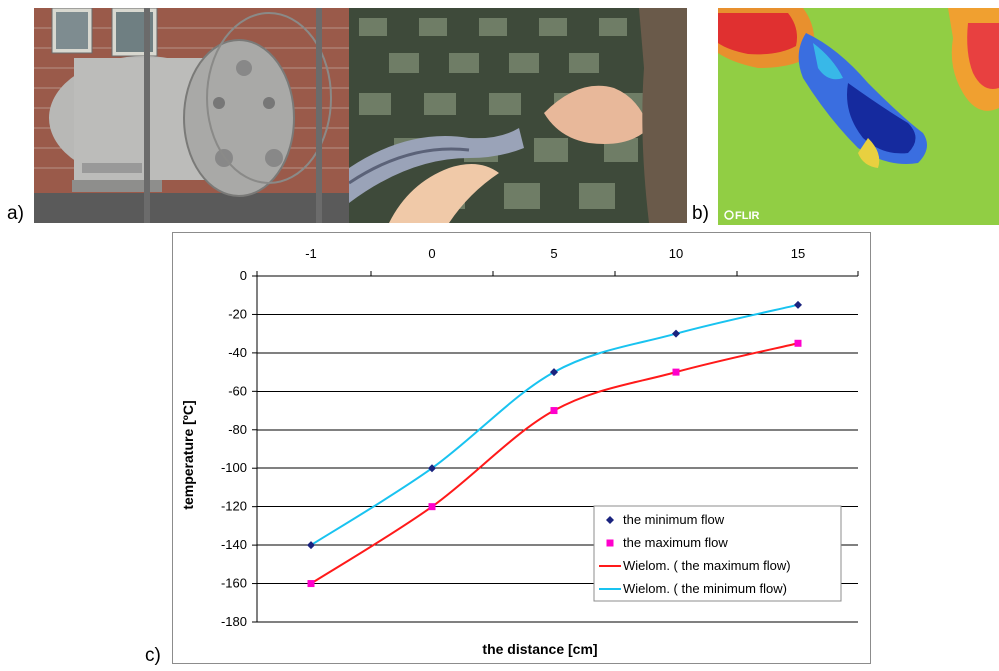 The image size is (999, 671). What do you see at coordinates (798, 253) in the screenshot?
I see `x-tick-label: 15` at bounding box center [798, 253].